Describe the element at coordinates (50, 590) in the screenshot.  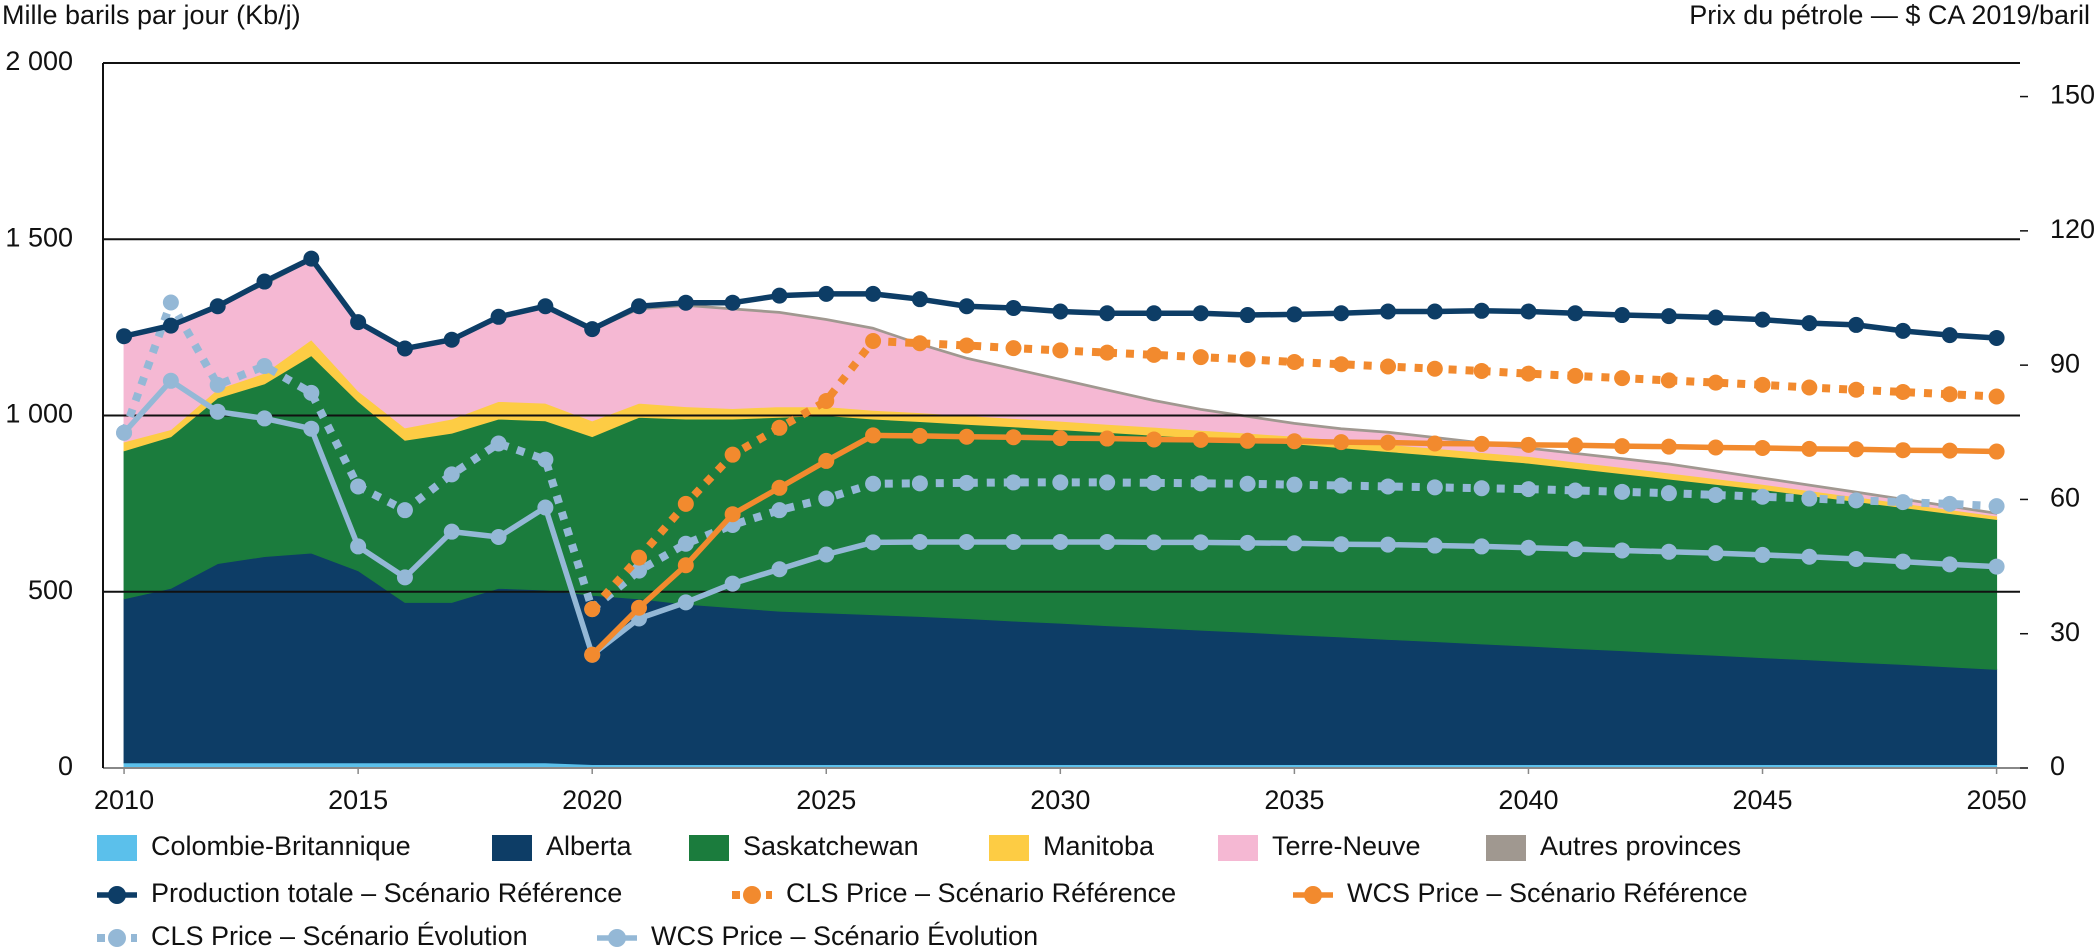
I see `y-tick-label: 500` at that location.